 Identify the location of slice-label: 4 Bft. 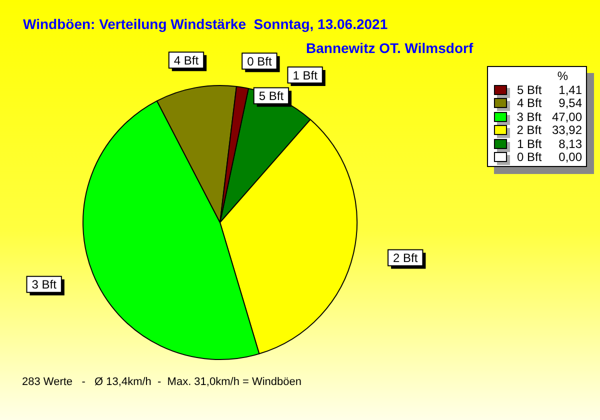
(187, 60).